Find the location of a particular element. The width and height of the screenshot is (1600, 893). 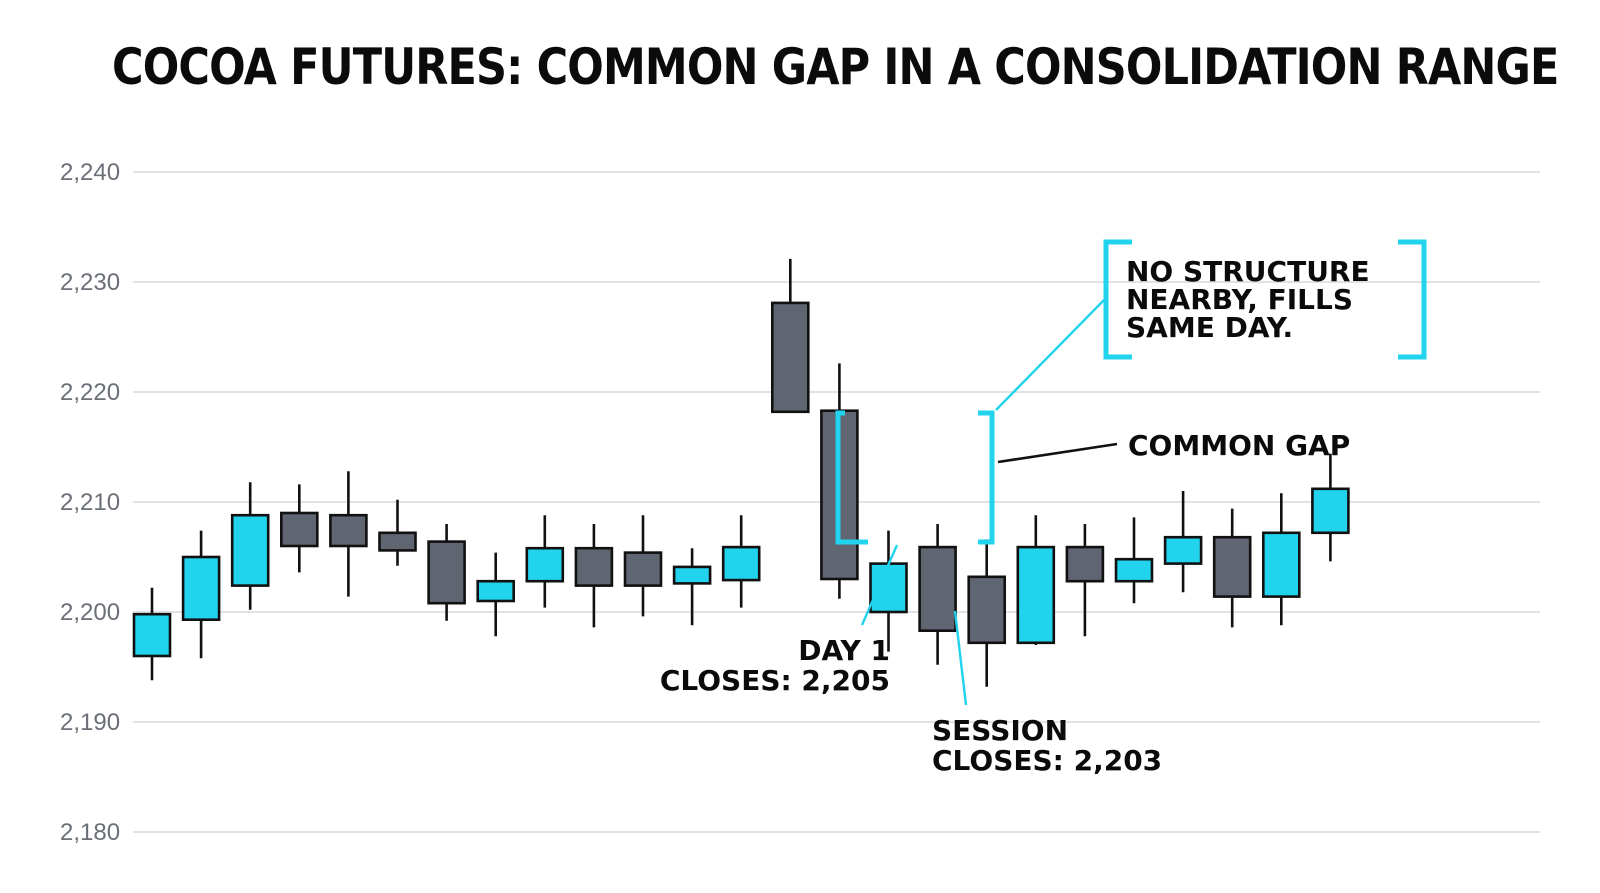

session-leader-line is located at coordinates (960, 658).